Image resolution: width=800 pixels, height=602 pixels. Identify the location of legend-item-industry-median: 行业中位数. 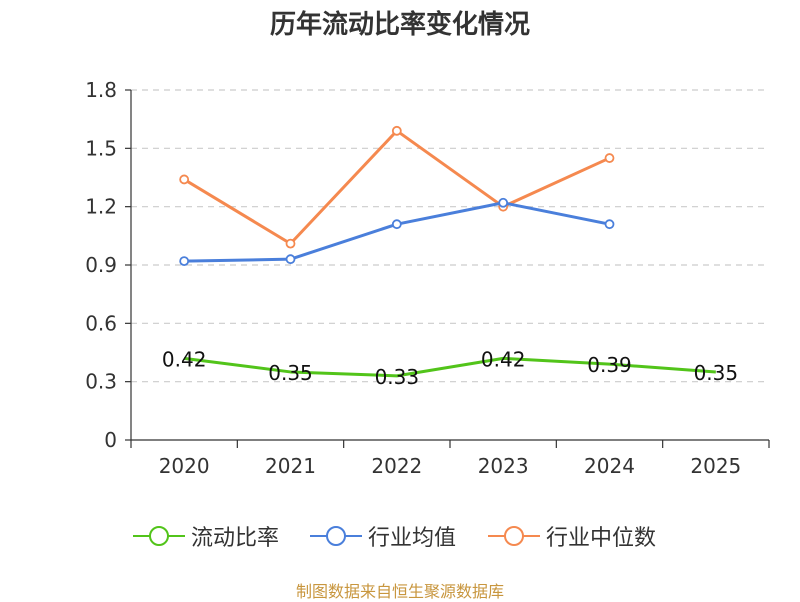
(572, 536).